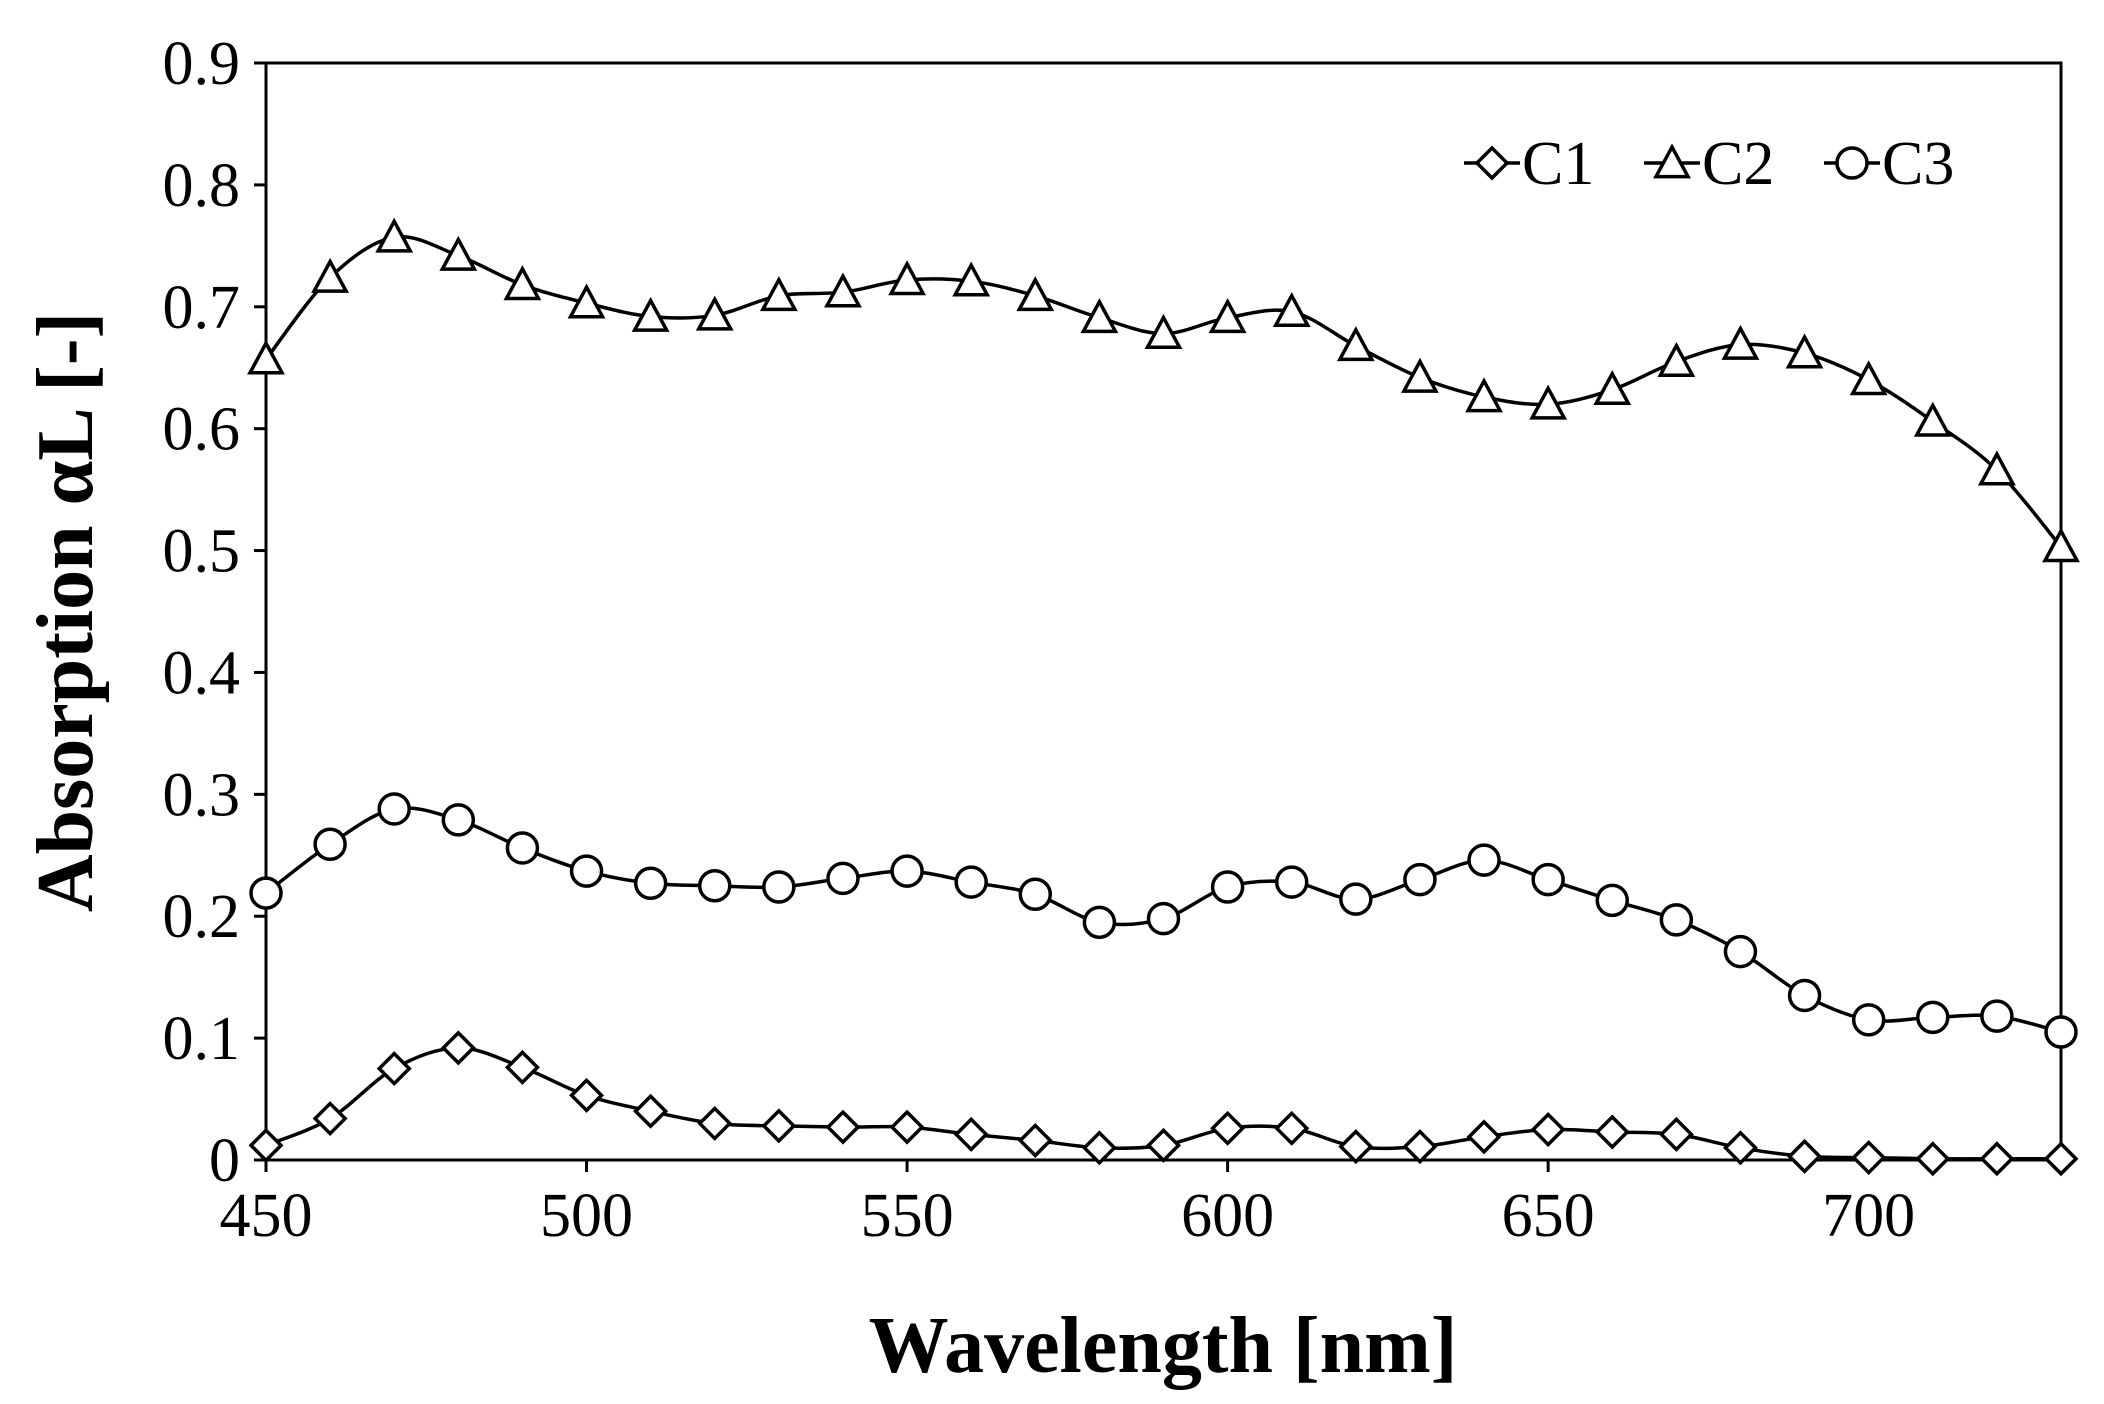 The width and height of the screenshot is (2104, 1404). What do you see at coordinates (202, 673) in the screenshot?
I see `y-tick-label: 0.4` at bounding box center [202, 673].